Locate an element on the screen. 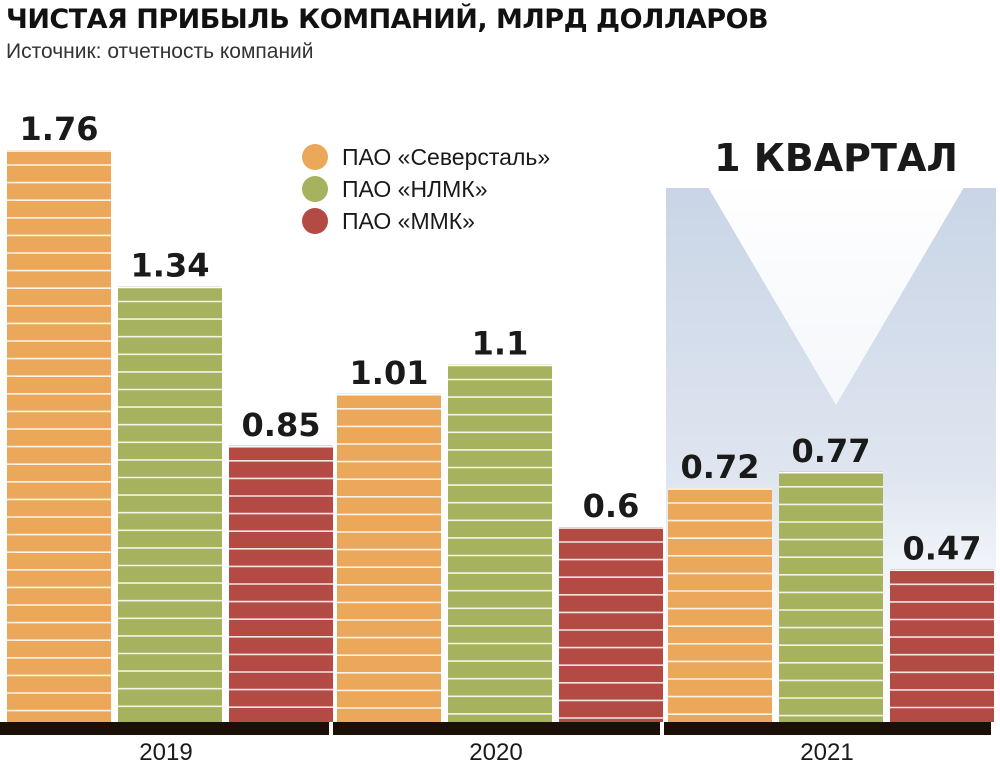 This screenshot has width=1000, height=766. legend-item: ПАО «Северсталь» is located at coordinates (426, 157).